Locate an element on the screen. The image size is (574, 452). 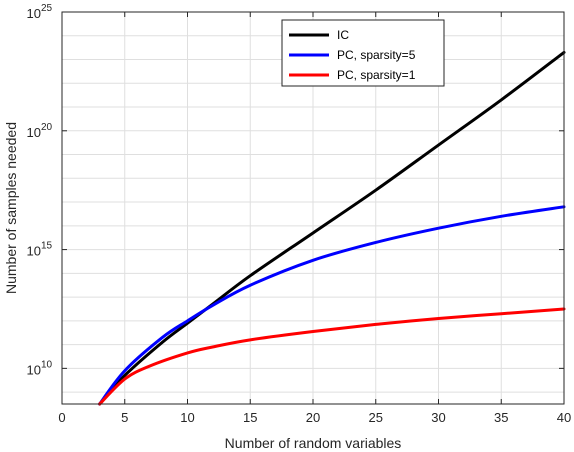
x-tick-label: 10 is located at coordinates (187, 417).